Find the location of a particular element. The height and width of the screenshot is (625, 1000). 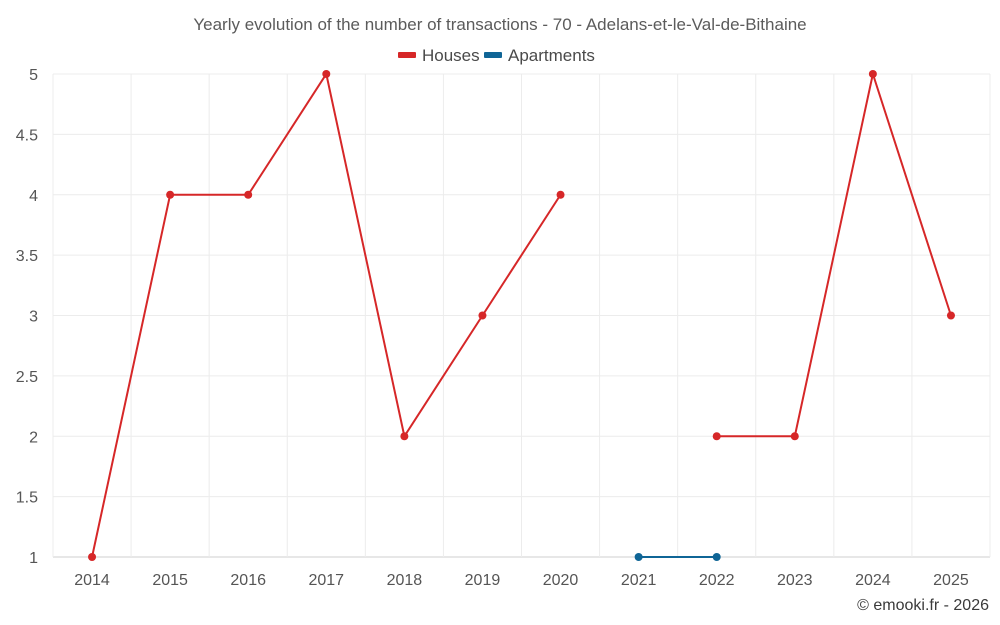

y-tick-label: 3.5 is located at coordinates (27, 256).